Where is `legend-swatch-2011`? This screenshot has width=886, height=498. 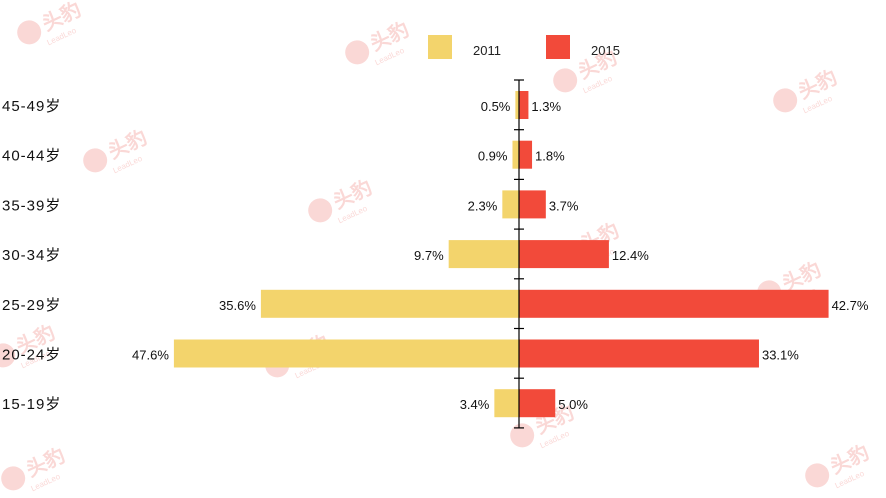
legend-swatch-2011 is located at coordinates (440, 47).